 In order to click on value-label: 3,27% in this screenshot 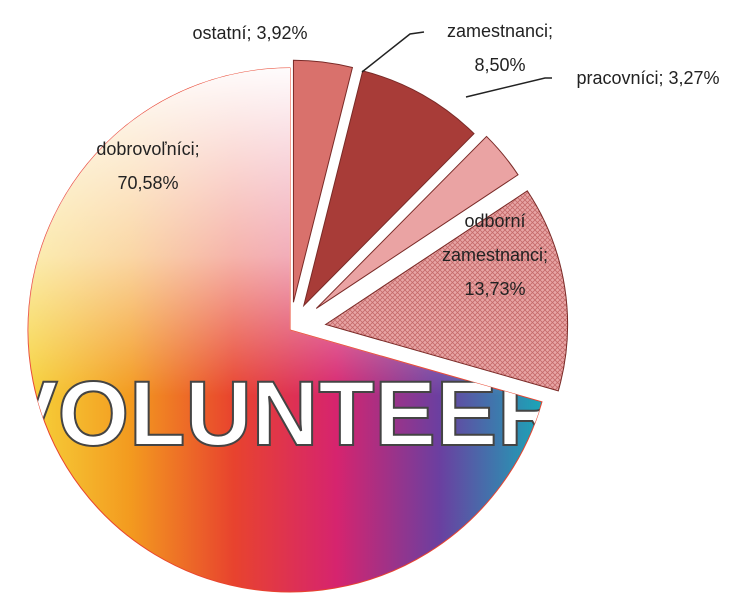, I will do `click(694, 78)`.